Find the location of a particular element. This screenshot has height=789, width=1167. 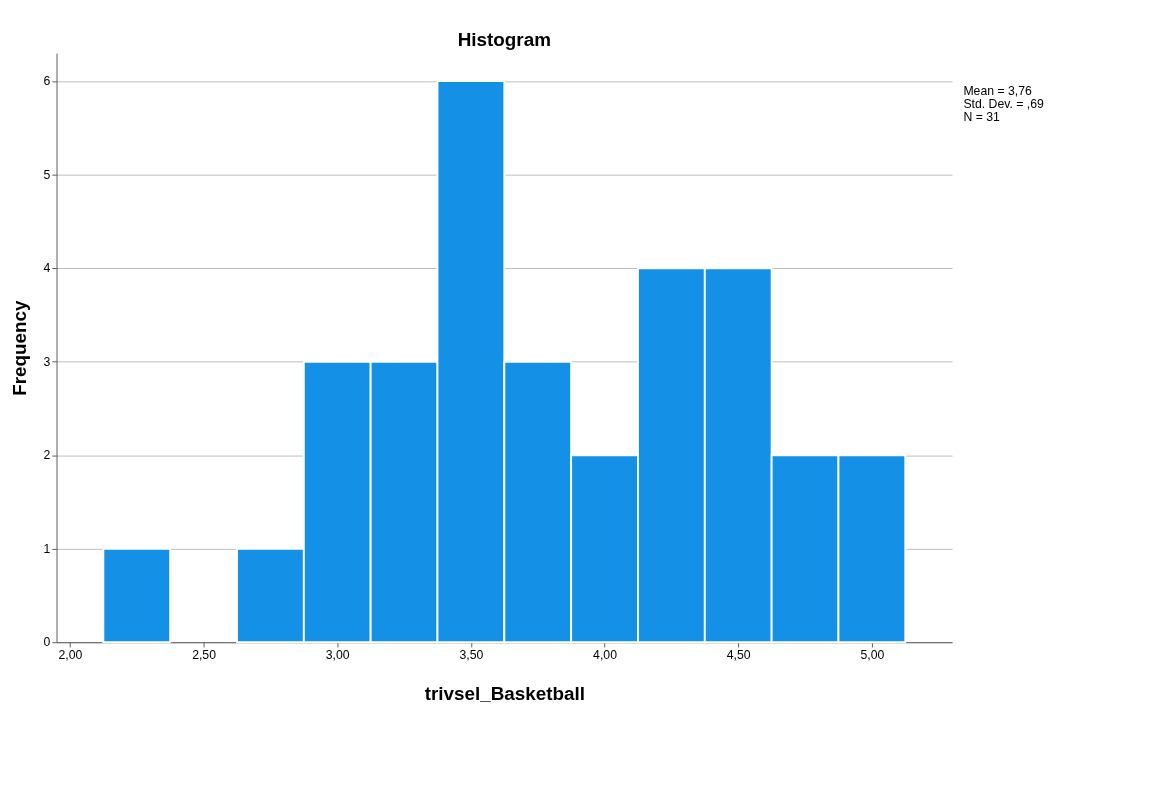

x-axis-title: trivsel_Basketball is located at coordinates (504, 694).